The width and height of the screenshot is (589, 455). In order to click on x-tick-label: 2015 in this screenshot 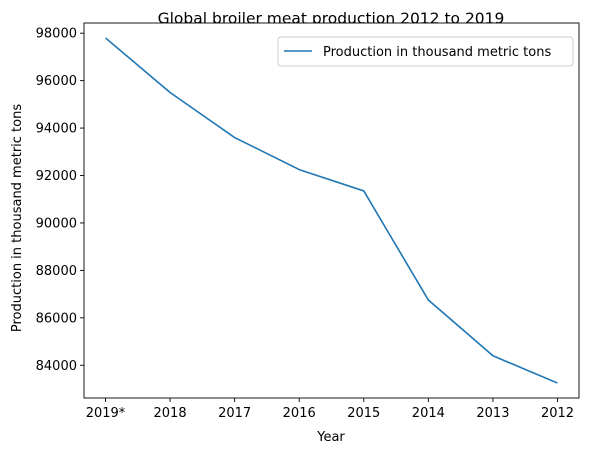, I will do `click(363, 413)`.